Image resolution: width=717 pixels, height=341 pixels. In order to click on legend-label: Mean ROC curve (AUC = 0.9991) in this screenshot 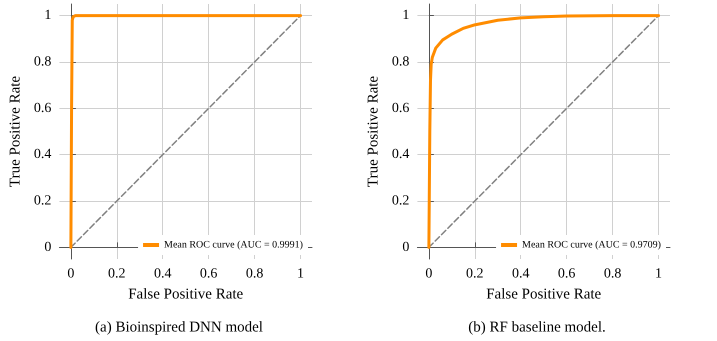, I will do `click(234, 245)`.